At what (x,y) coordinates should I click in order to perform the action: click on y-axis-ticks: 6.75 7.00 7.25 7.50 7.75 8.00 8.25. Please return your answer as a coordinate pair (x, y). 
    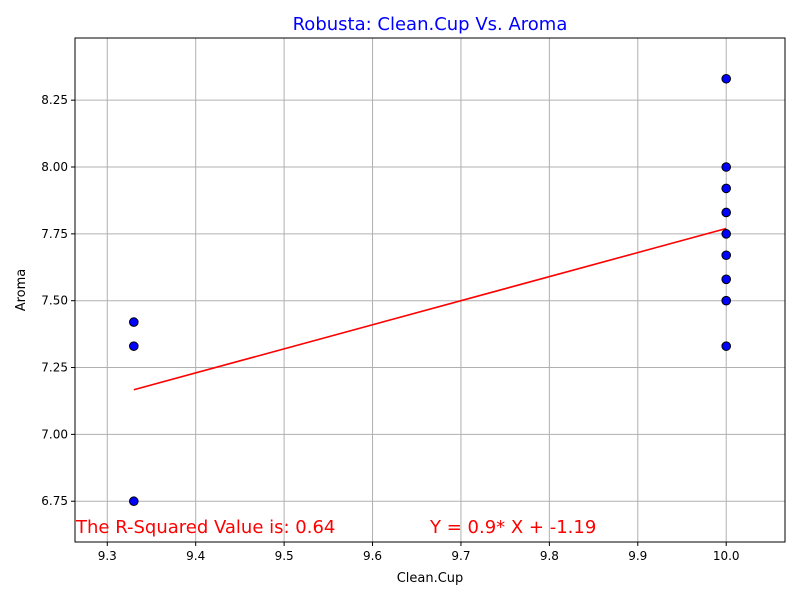
    Looking at the image, I should click on (58, 300).